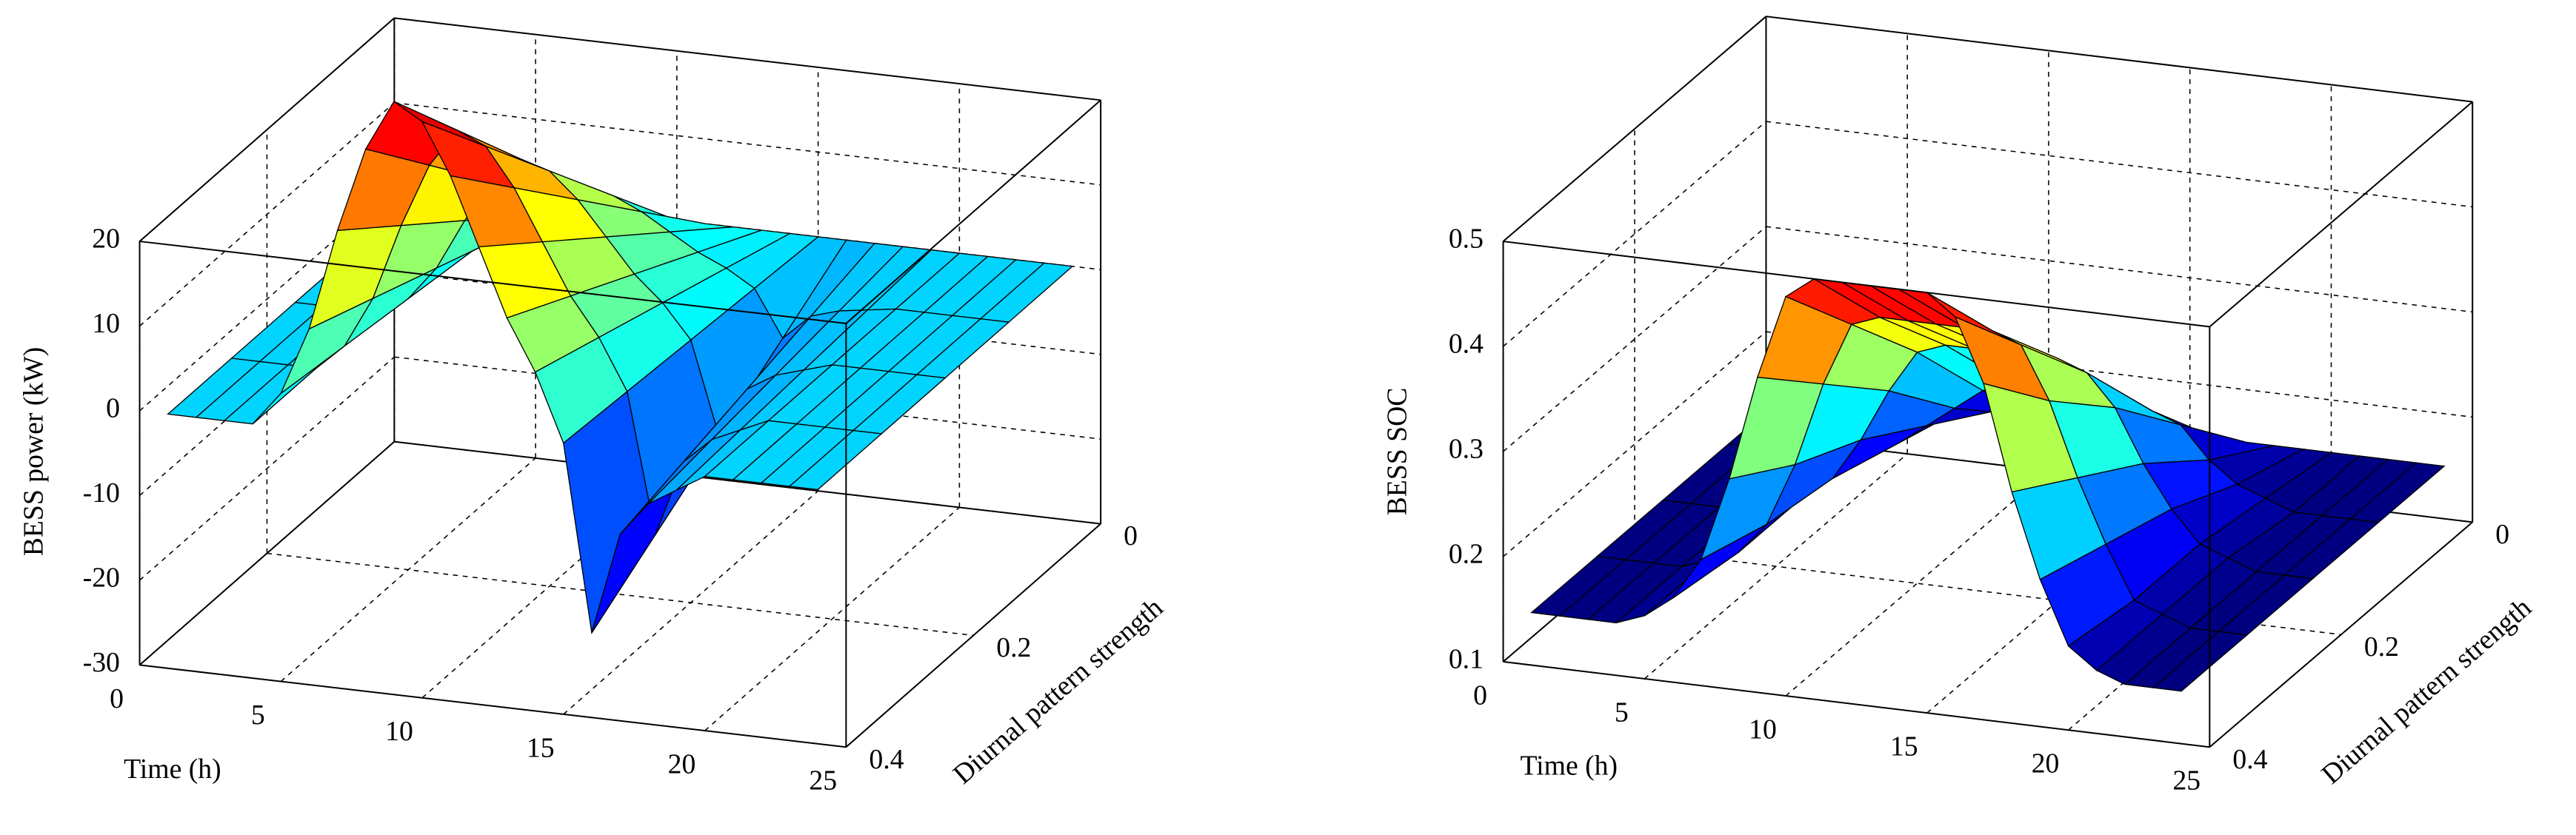 This screenshot has width=2576, height=835. What do you see at coordinates (1466, 239) in the screenshot?
I see `z-tick-label: 0.5` at bounding box center [1466, 239].